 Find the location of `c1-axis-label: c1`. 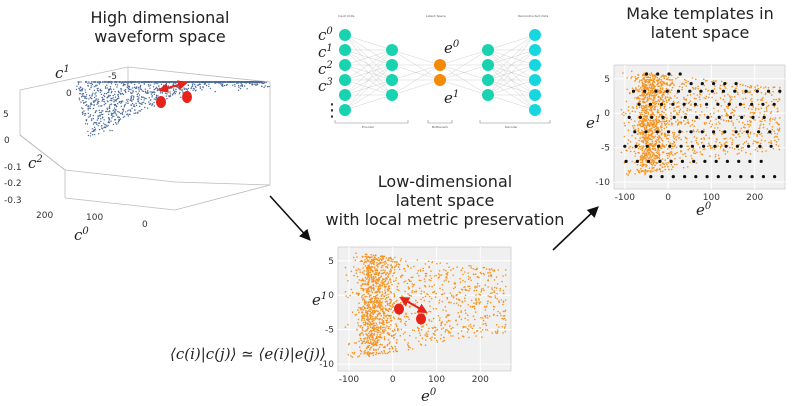

c1-axis-label: c1 is located at coordinates (62, 73).